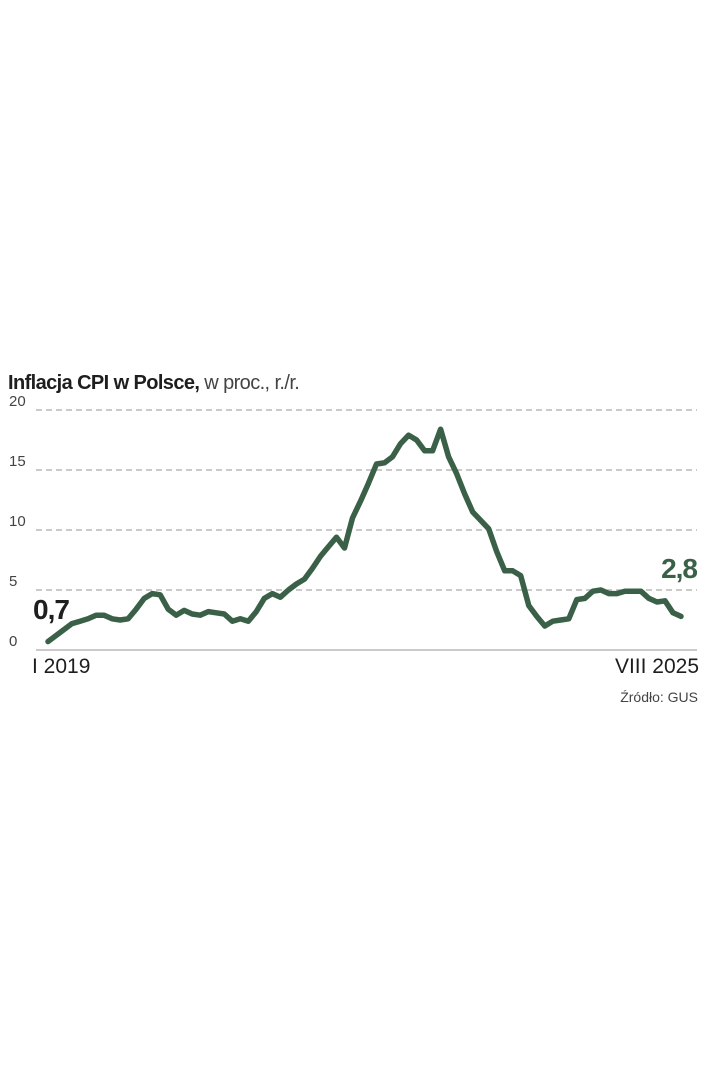 This screenshot has width=703, height=1080. What do you see at coordinates (252, 383) in the screenshot?
I see `chart-title-unit: w proc., r./r.` at bounding box center [252, 383].